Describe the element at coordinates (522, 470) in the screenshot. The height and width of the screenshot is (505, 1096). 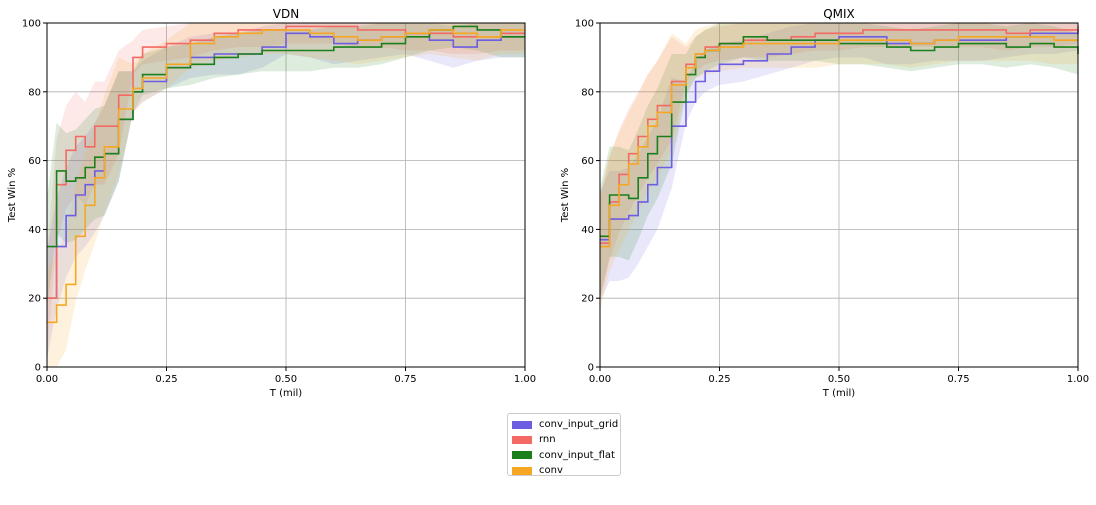
I see `legend-swatch-conv` at that location.